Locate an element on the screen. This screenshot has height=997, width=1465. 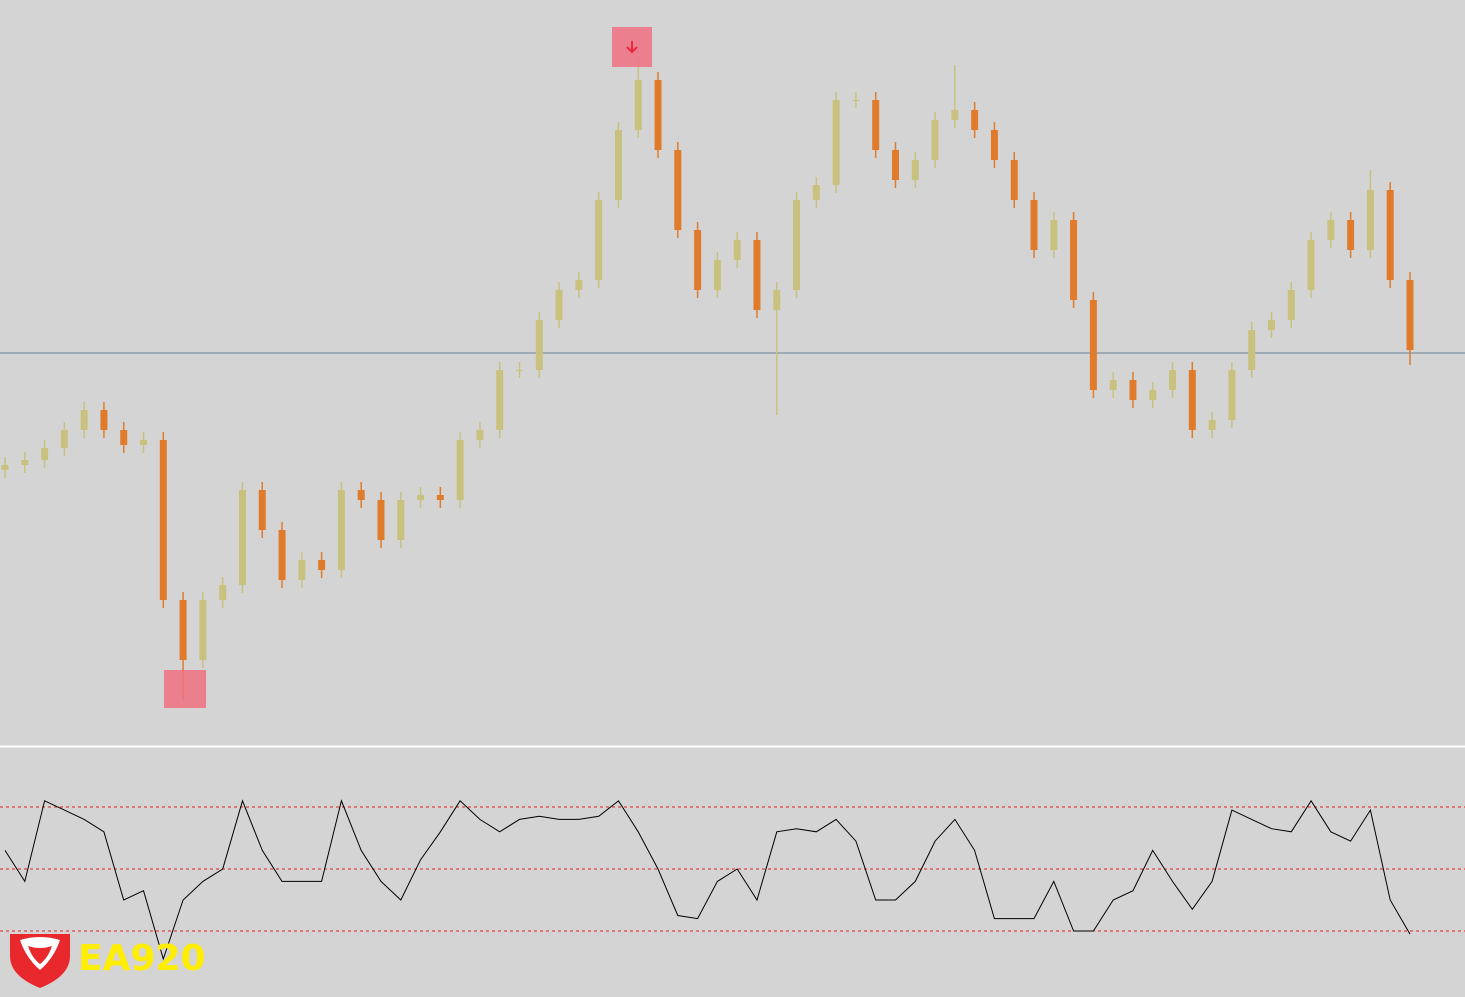
signal-marker-buy is located at coordinates (185, 689).